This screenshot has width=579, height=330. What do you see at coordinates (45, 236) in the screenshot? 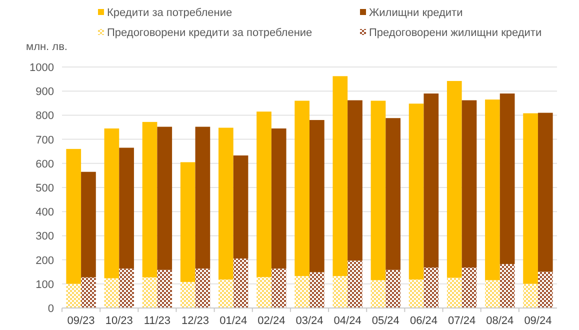
I see `y-tick-label: 300` at bounding box center [45, 236].